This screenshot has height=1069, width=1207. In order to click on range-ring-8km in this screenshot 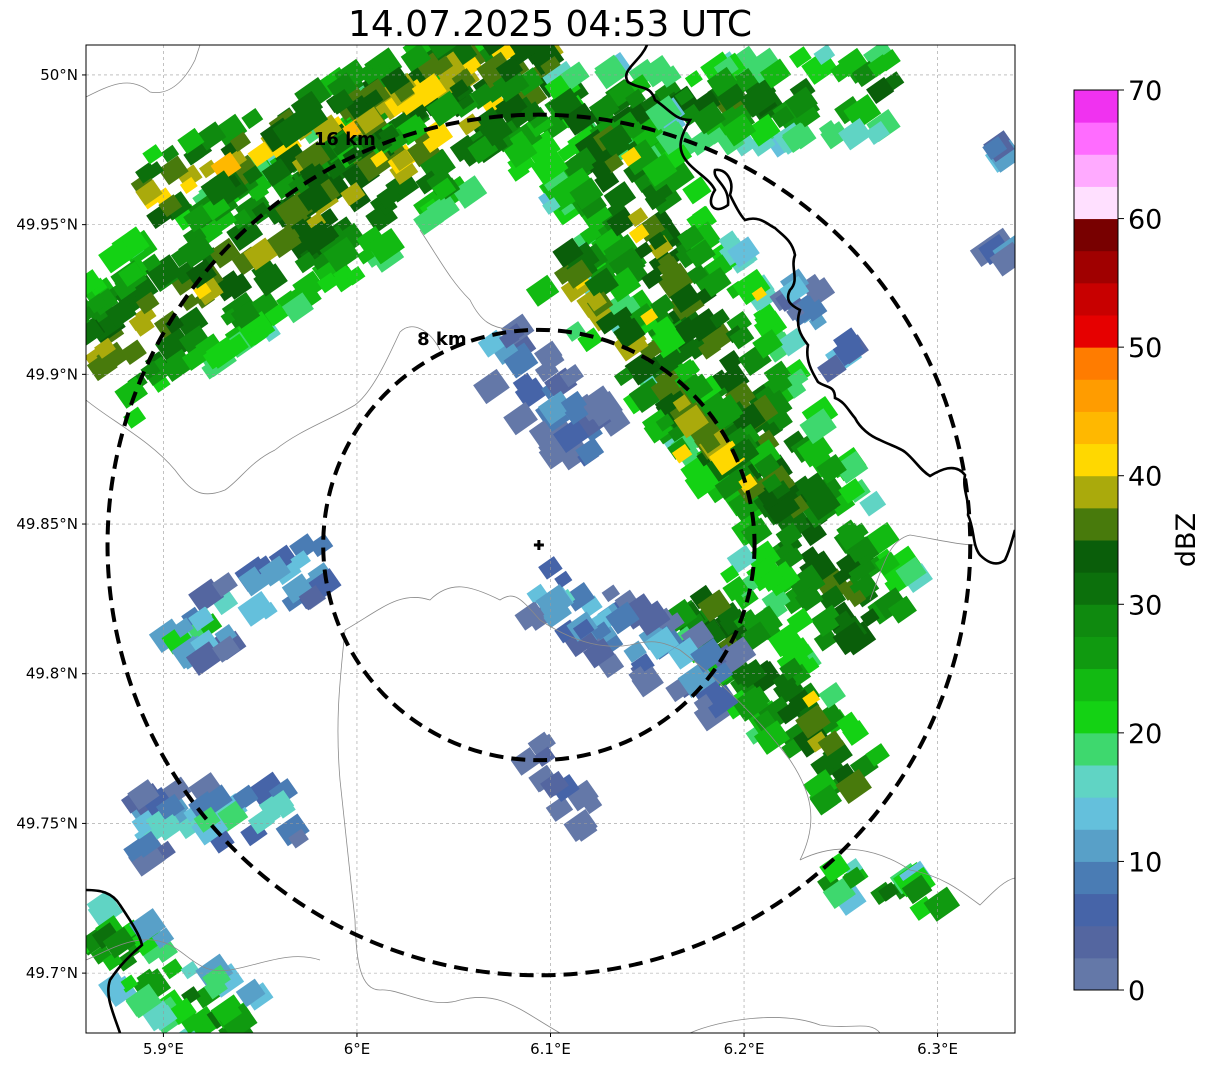, I will do `click(539, 545)`.